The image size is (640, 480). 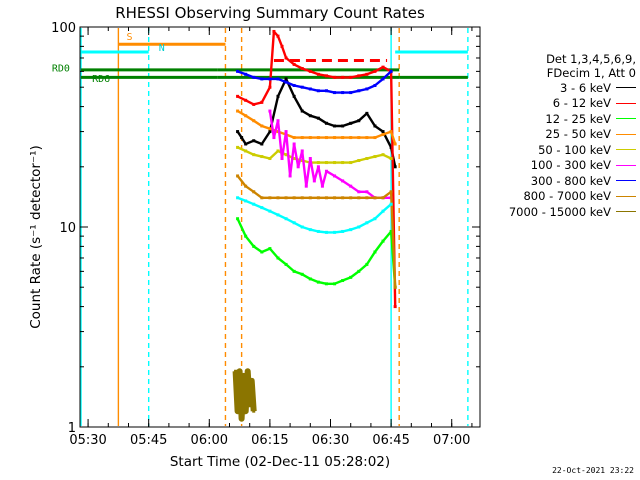 I want to click on legend-item: 300 - 800 keV, so click(x=561, y=181).